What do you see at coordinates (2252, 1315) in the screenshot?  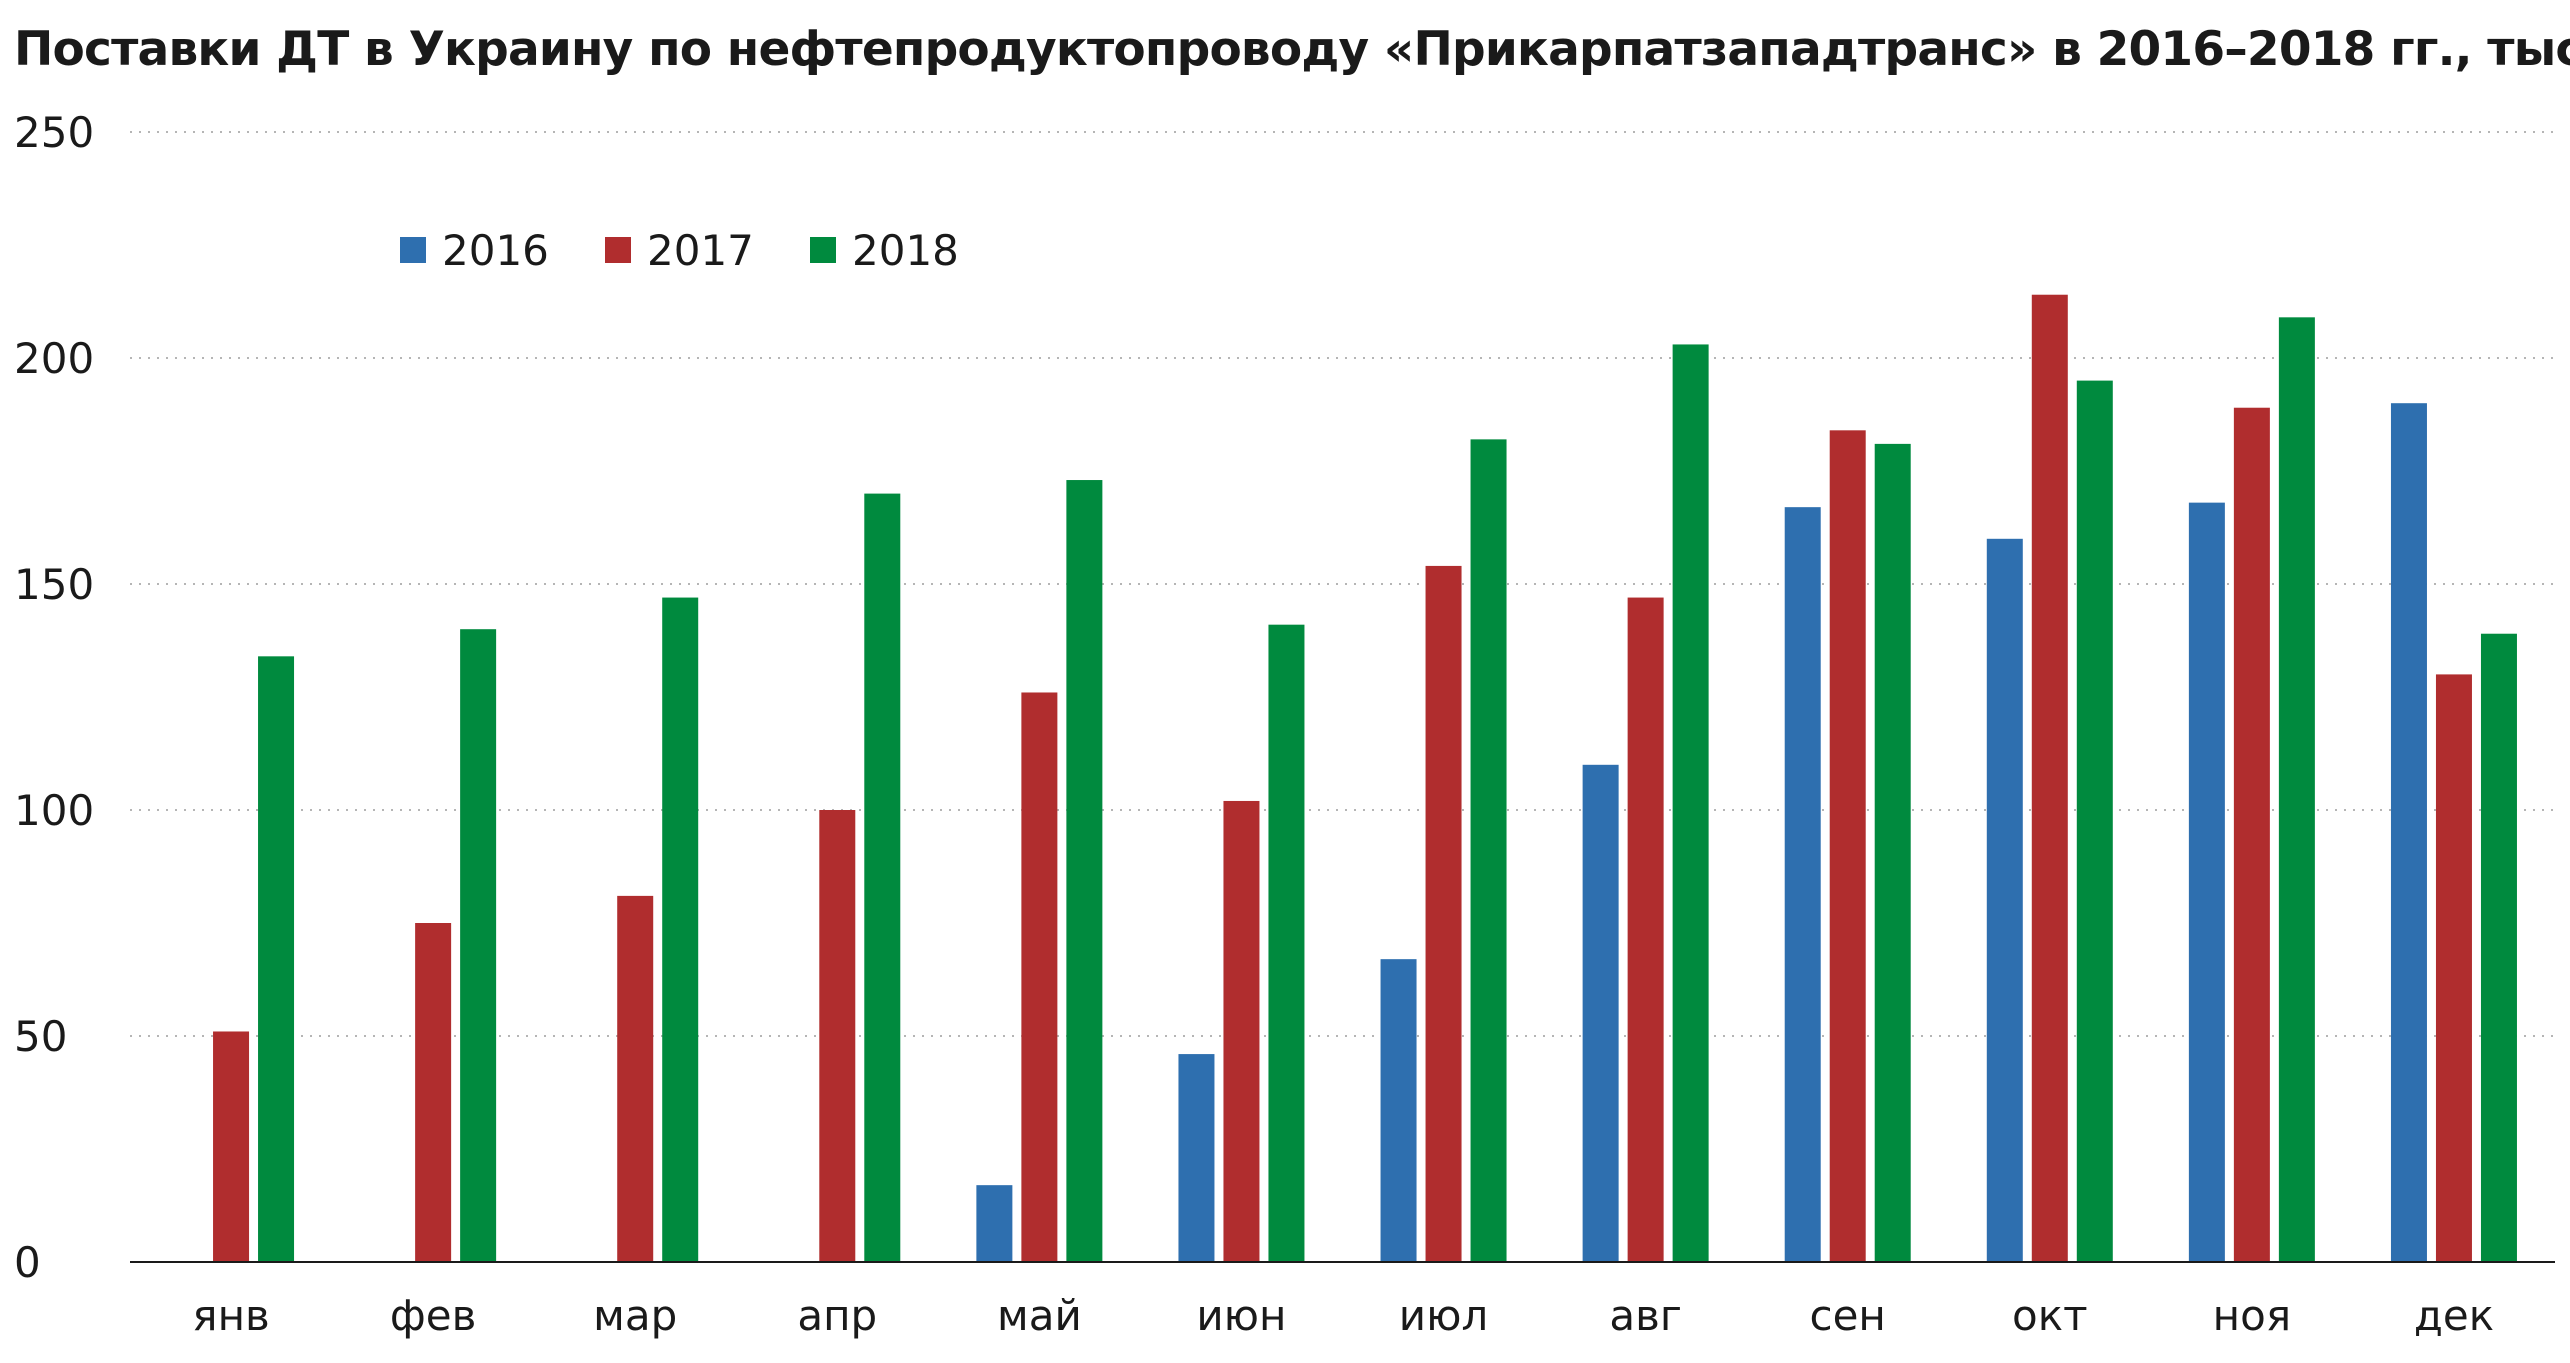 I see `x-tick-label: ноя` at bounding box center [2252, 1315].